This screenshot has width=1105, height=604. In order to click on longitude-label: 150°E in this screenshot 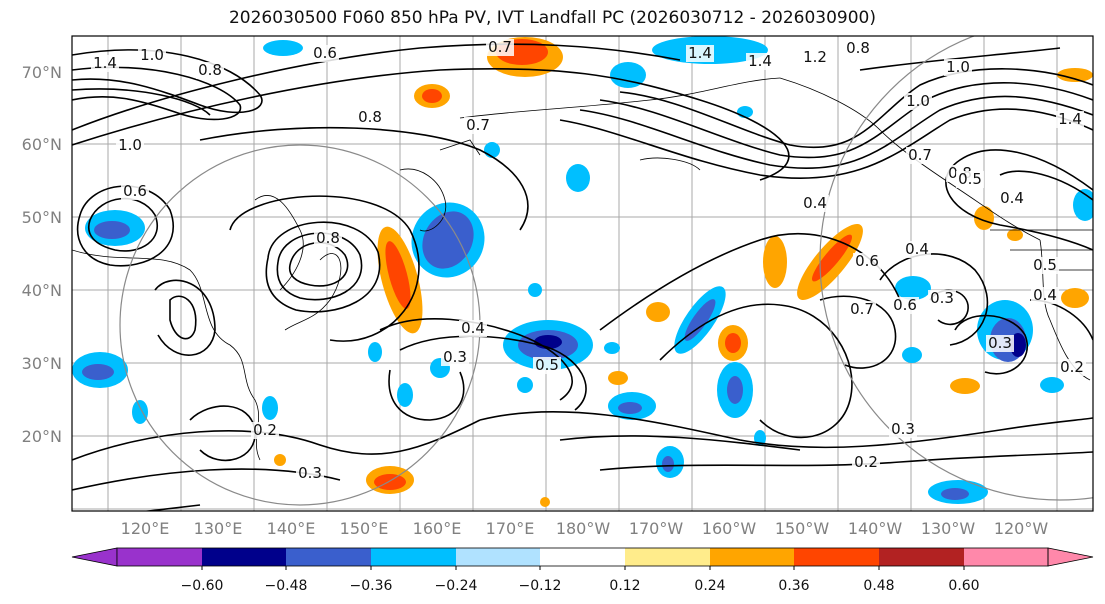, I will do `click(364, 528)`.